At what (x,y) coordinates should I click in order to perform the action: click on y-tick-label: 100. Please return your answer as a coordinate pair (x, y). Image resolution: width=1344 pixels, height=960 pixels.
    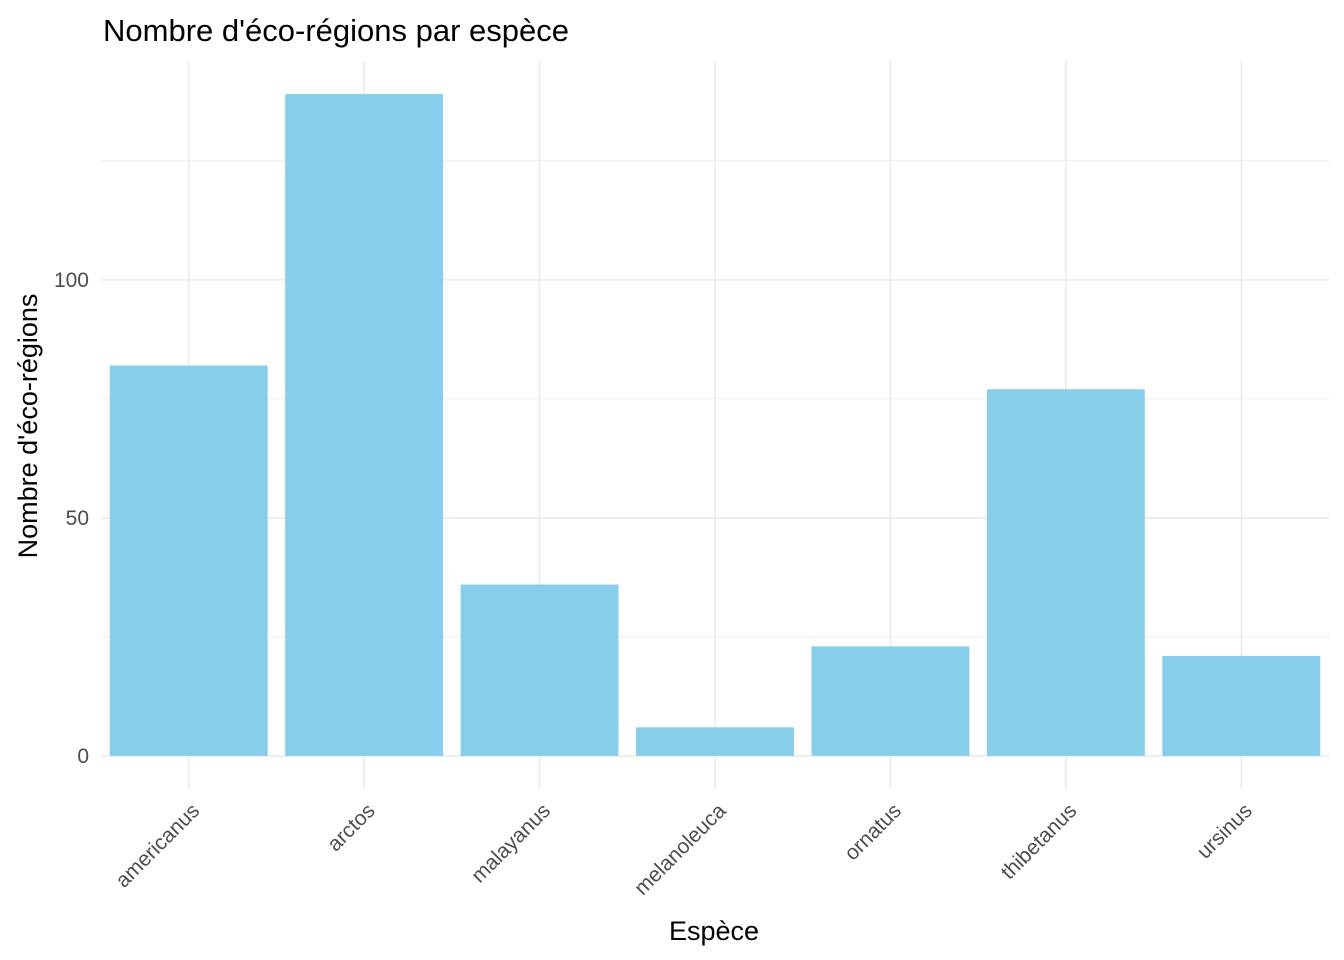
    Looking at the image, I should click on (71, 280).